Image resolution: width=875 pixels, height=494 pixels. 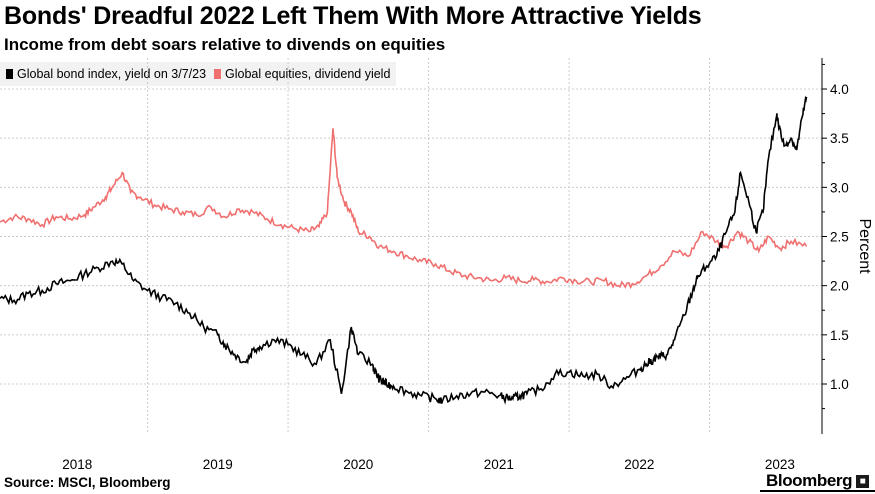 I want to click on legend-item-equity: Global equities, dividend yield, so click(x=302, y=74).